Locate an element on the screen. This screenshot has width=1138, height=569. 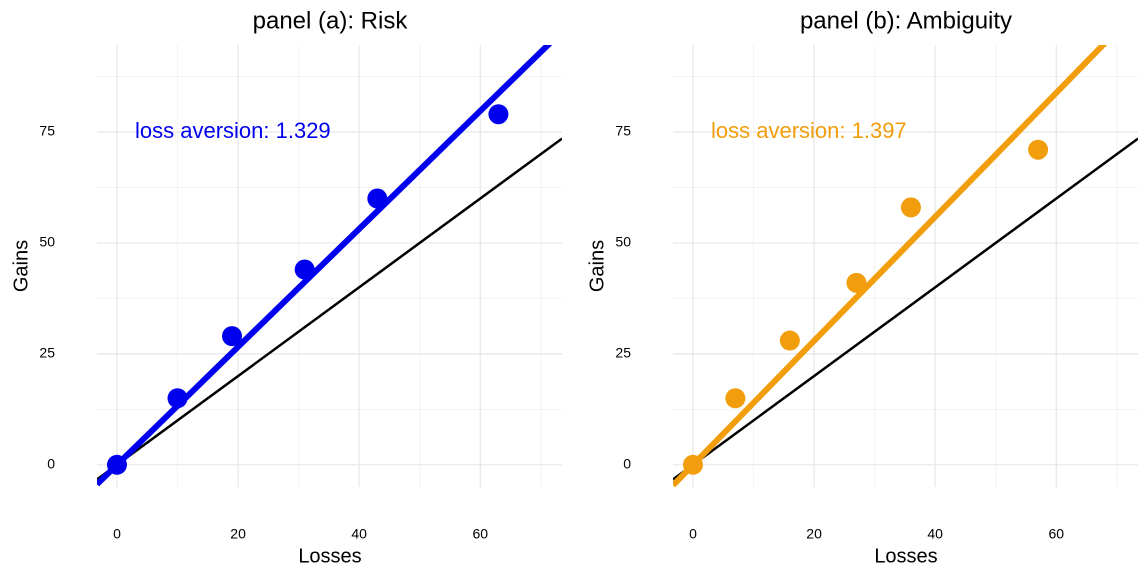
chart-title: panel (a): Risk is located at coordinates (331, 20).